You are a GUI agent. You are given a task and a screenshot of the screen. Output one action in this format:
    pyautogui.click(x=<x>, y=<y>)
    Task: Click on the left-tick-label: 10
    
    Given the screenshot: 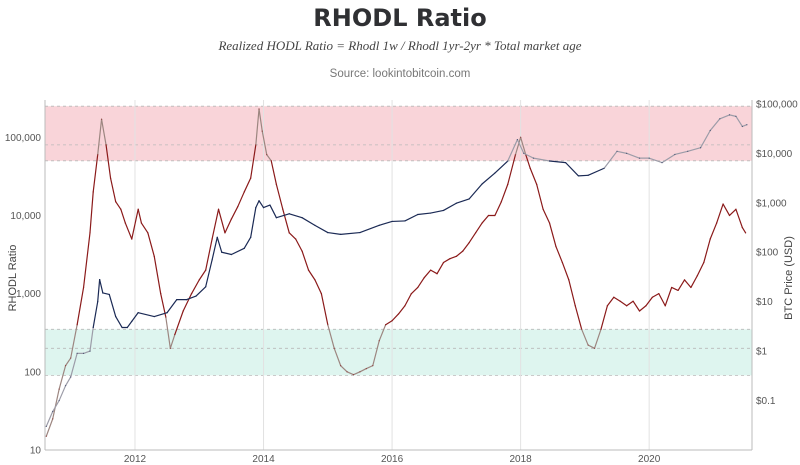 What is the action you would take?
    pyautogui.click(x=36, y=451)
    